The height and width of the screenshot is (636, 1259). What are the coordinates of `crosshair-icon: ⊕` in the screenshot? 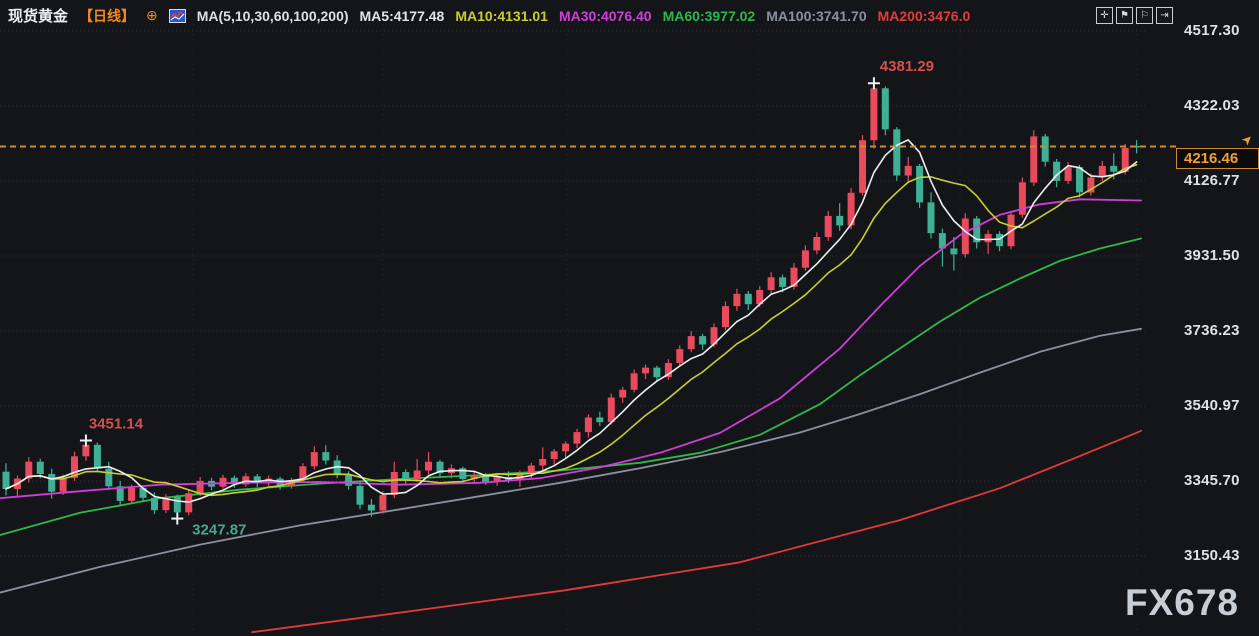 It's located at (152, 15).